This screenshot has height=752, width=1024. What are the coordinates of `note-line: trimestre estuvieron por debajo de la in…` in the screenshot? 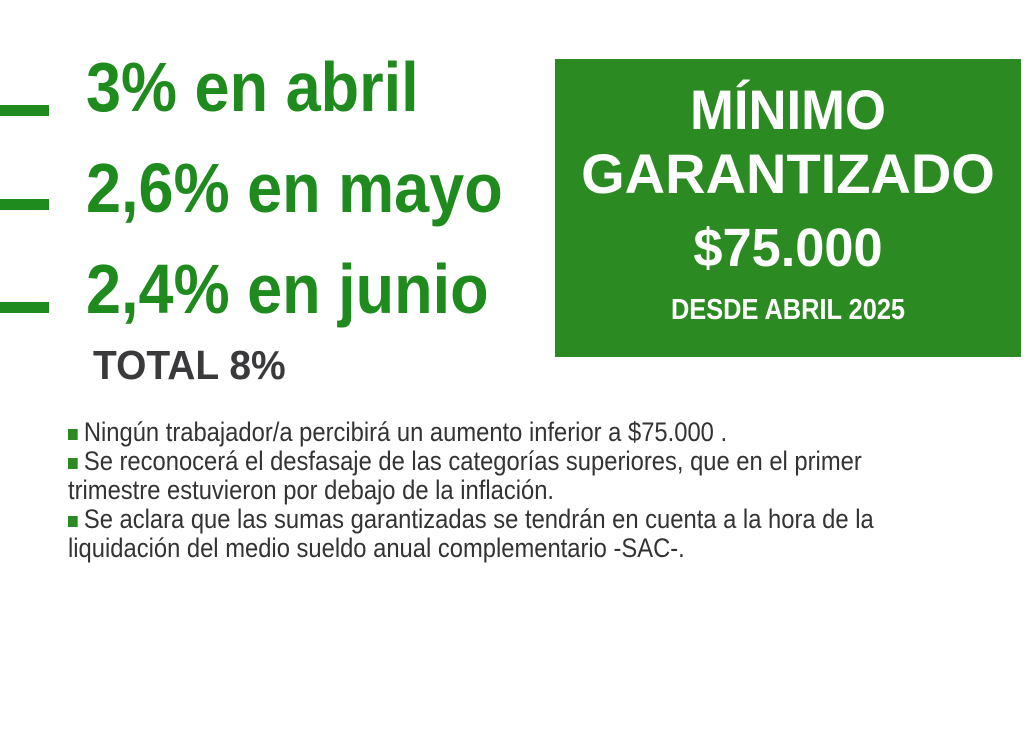 It's located at (512, 490).